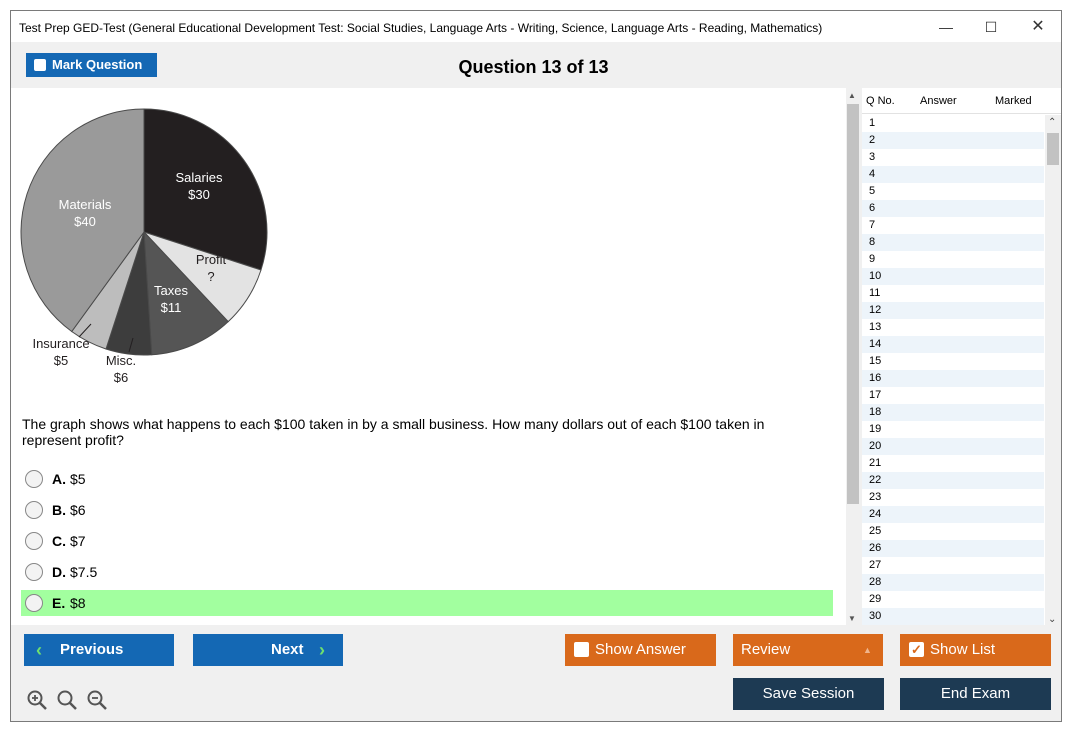 Image resolution: width=1075 pixels, height=735 pixels. What do you see at coordinates (953, 242) in the screenshot?
I see `list-row: 8` at bounding box center [953, 242].